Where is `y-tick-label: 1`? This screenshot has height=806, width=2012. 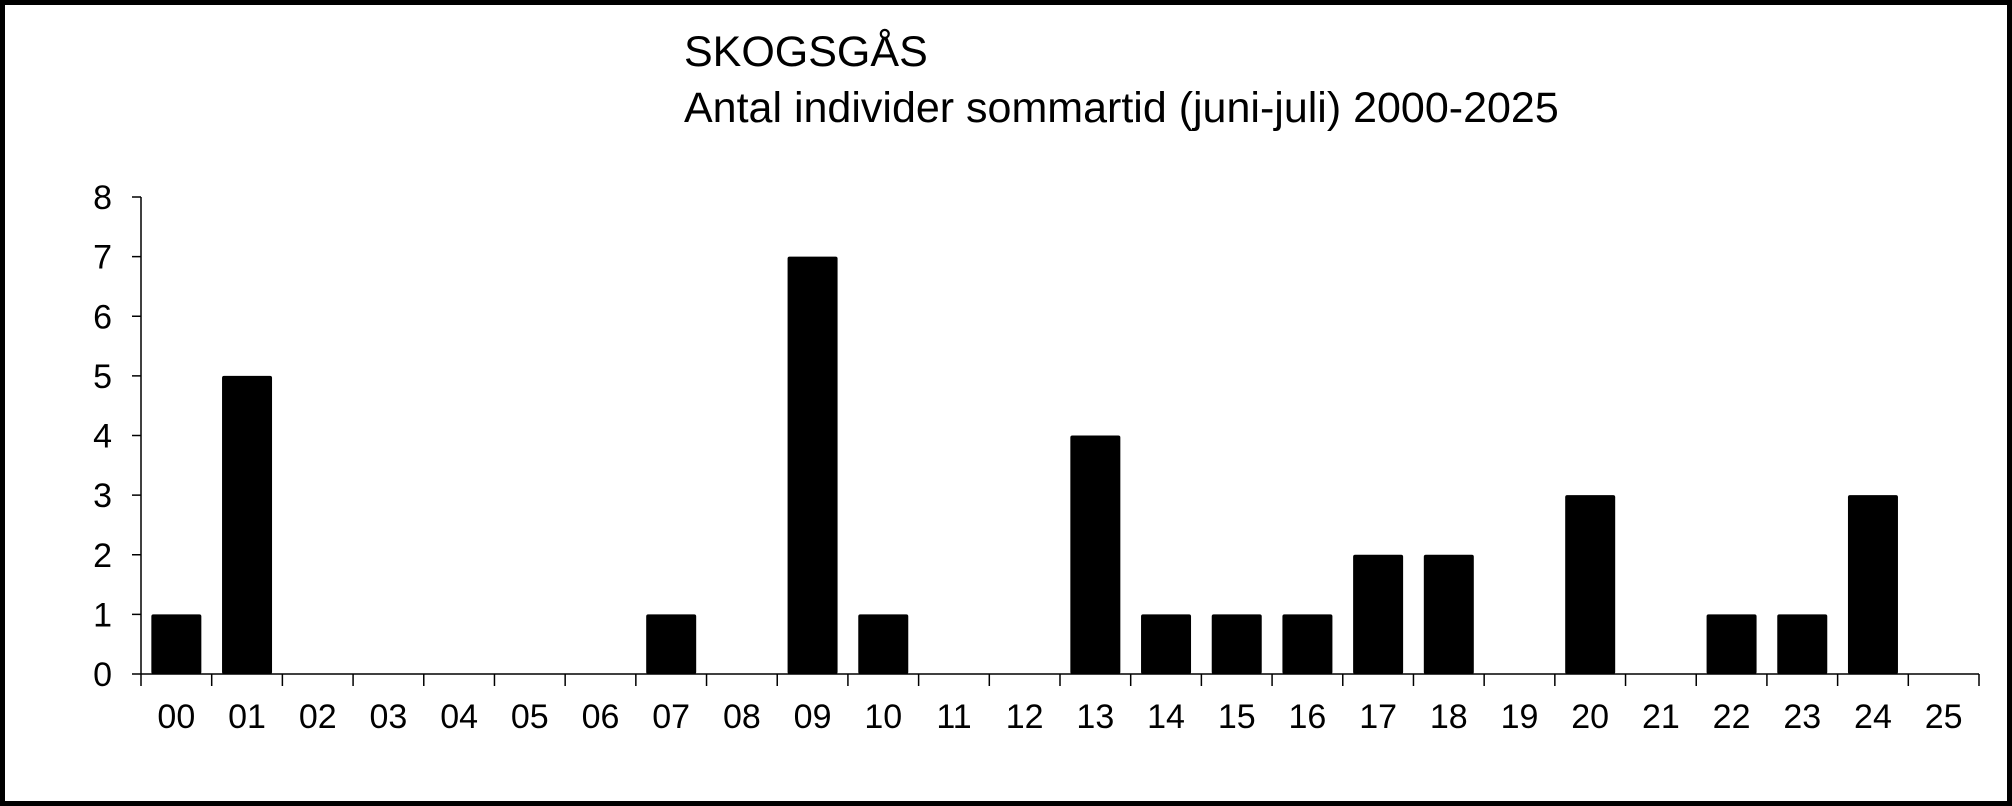 y-tick-label: 1 is located at coordinates (102, 615).